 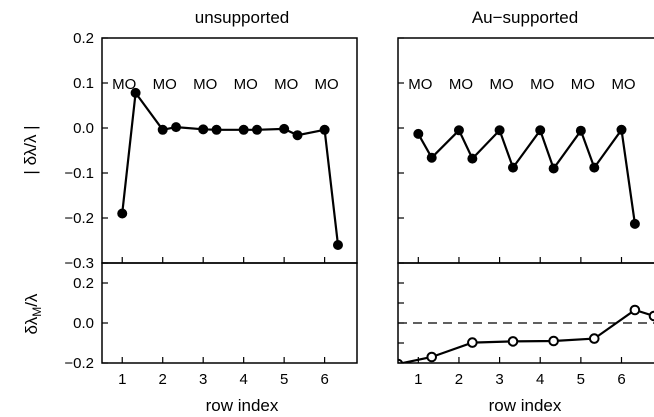 I want to click on y-tick-label: −0.1, so click(x=79, y=173).